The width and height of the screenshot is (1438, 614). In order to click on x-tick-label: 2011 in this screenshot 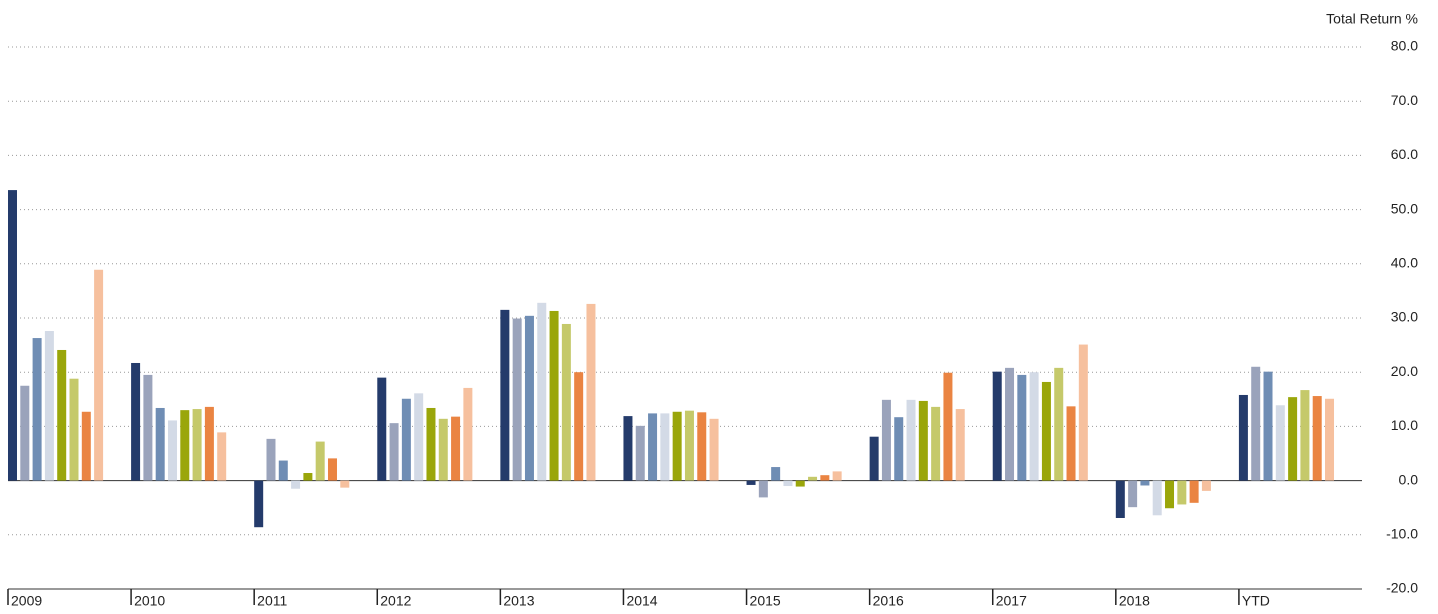, I will do `click(272, 601)`.